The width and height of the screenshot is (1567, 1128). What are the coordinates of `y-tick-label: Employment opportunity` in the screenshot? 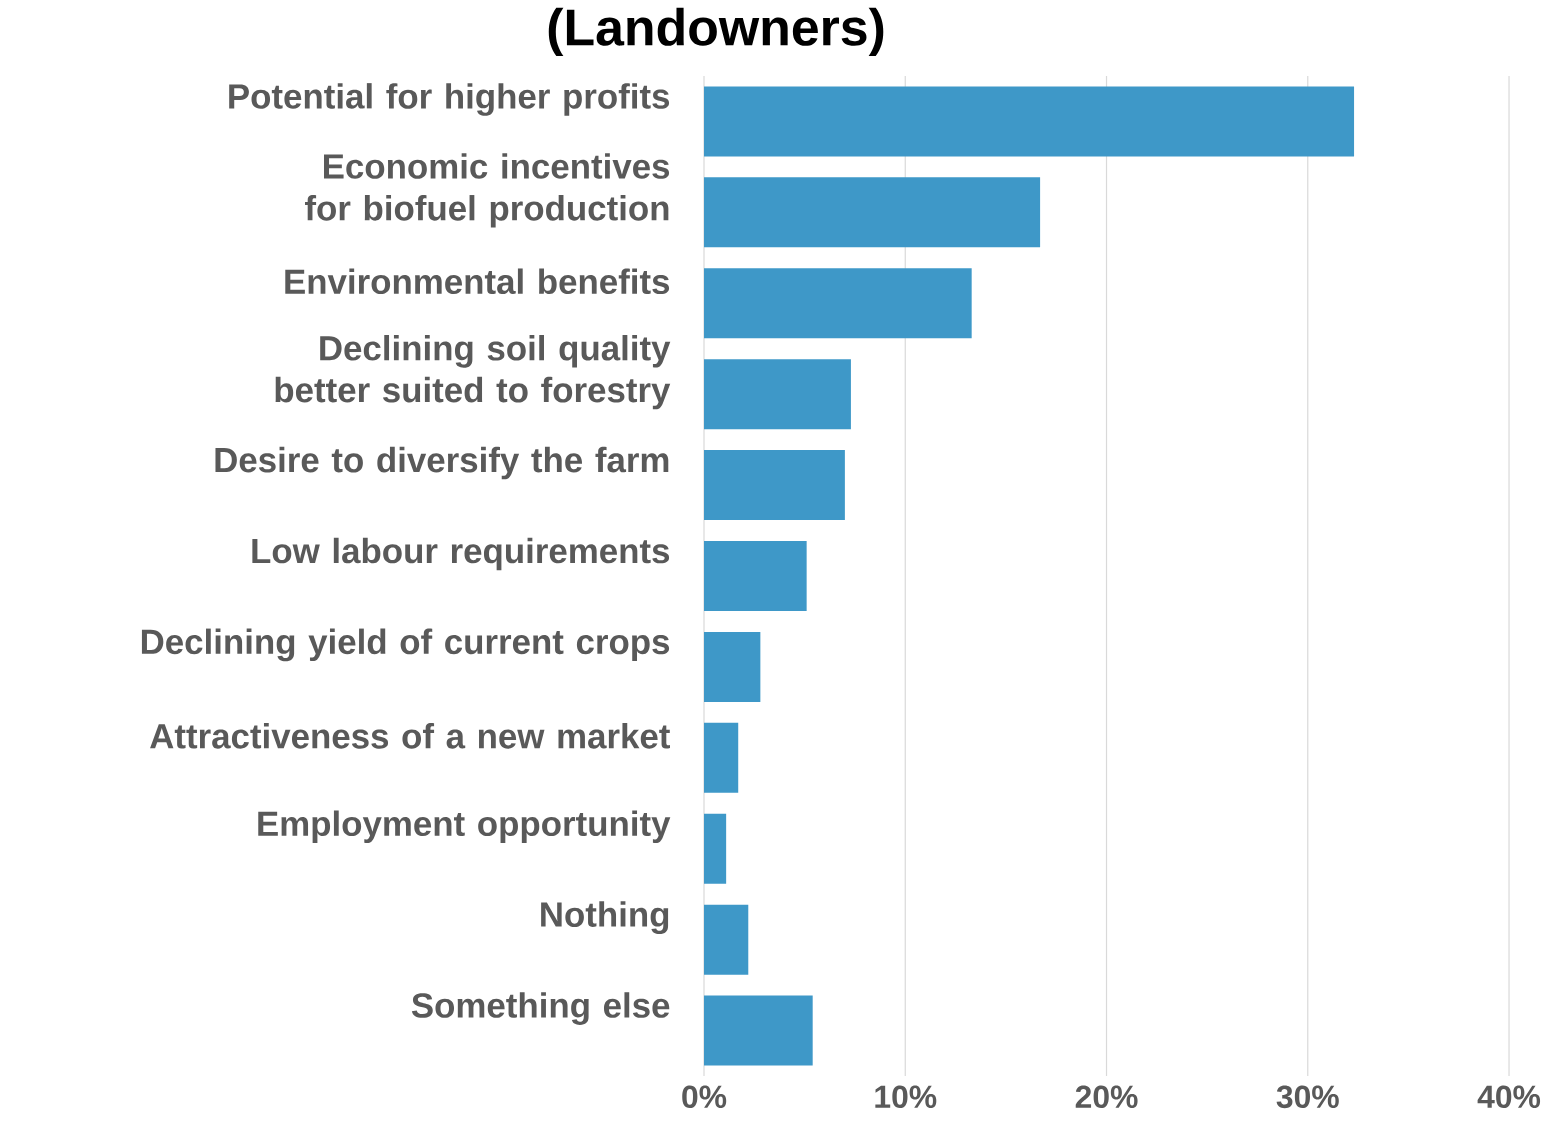 It's located at (464, 826).